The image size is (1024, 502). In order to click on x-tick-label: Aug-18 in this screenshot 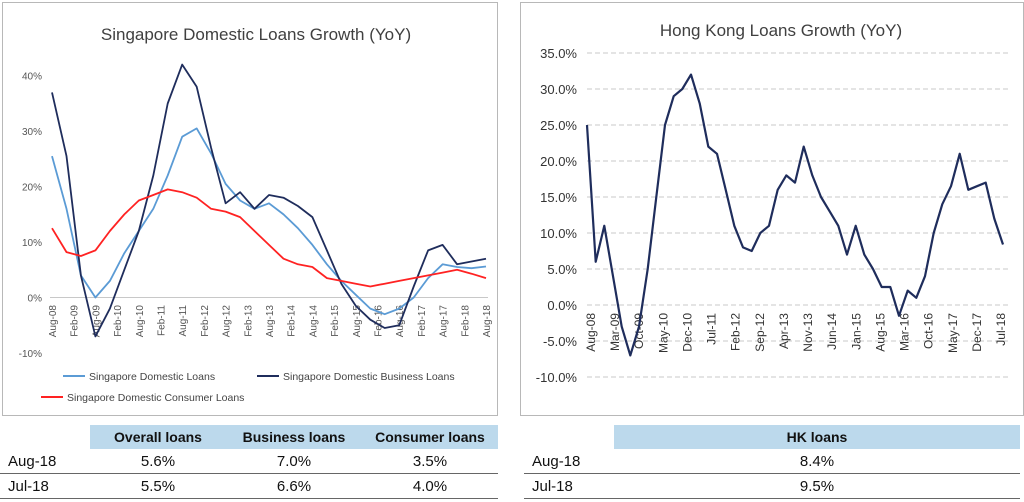, I will do `click(487, 321)`.